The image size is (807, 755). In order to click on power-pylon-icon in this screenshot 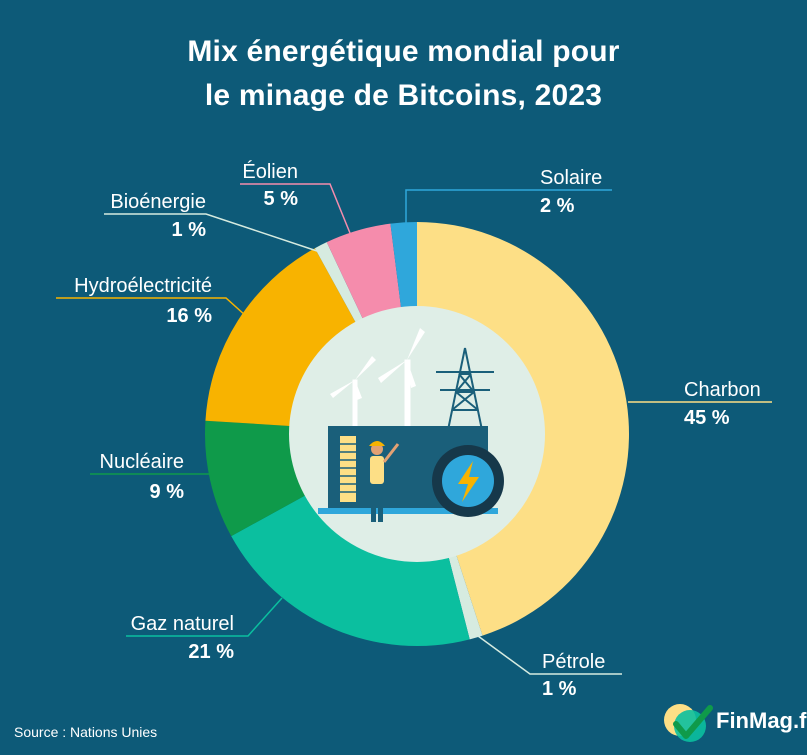, I will do `click(465, 389)`.